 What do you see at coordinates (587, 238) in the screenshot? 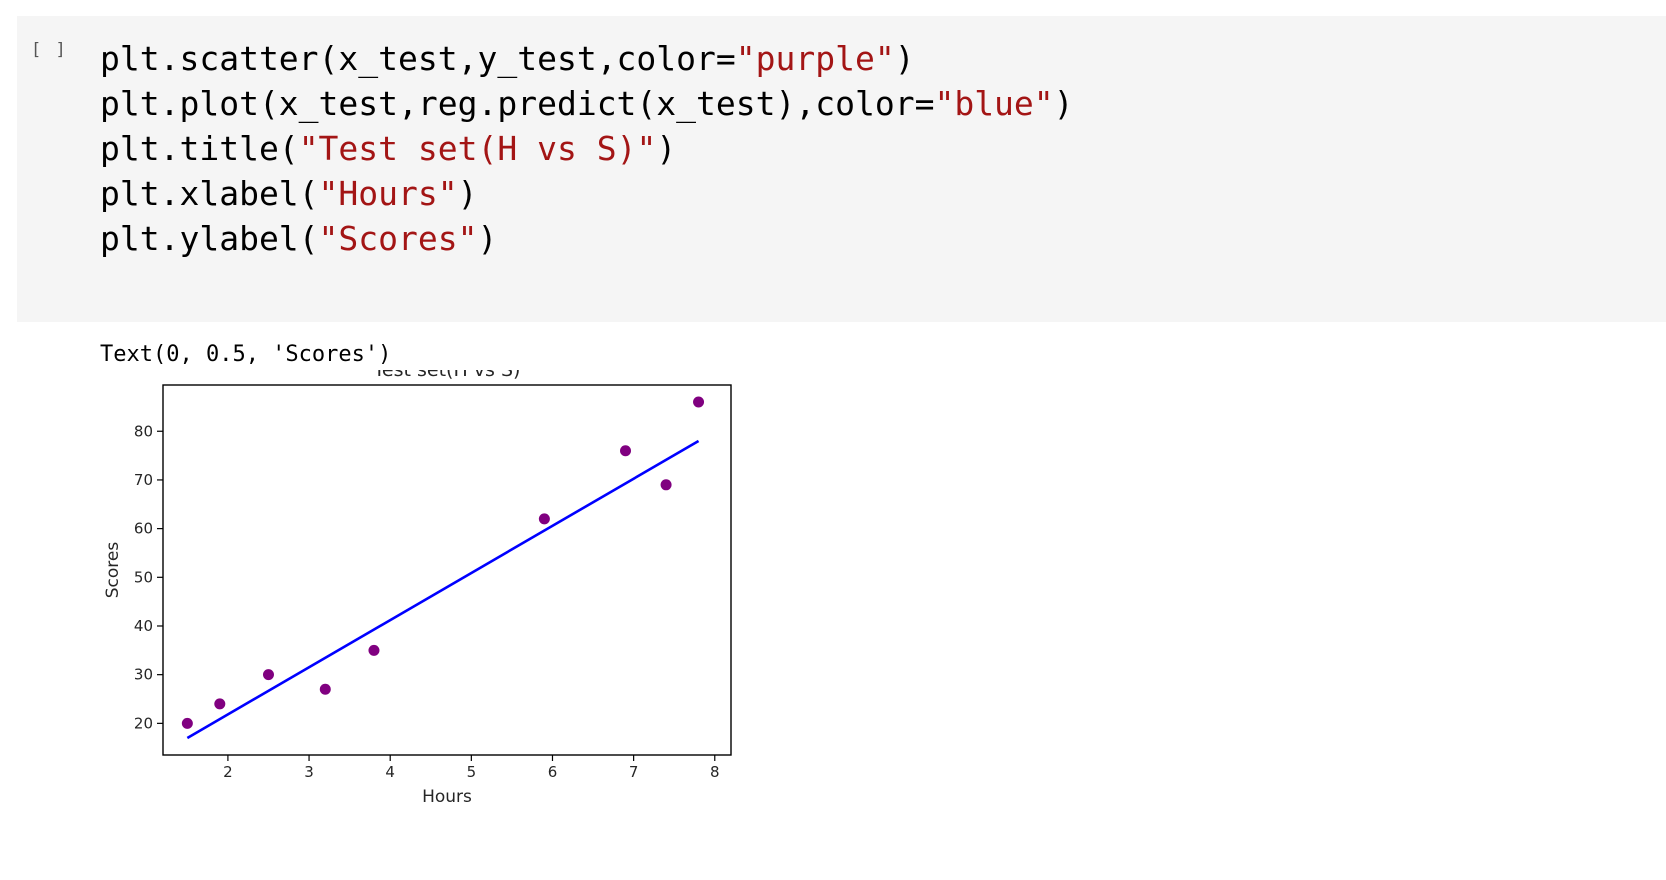
I see `code-line: plt.ylabel("Scores")` at bounding box center [587, 238].